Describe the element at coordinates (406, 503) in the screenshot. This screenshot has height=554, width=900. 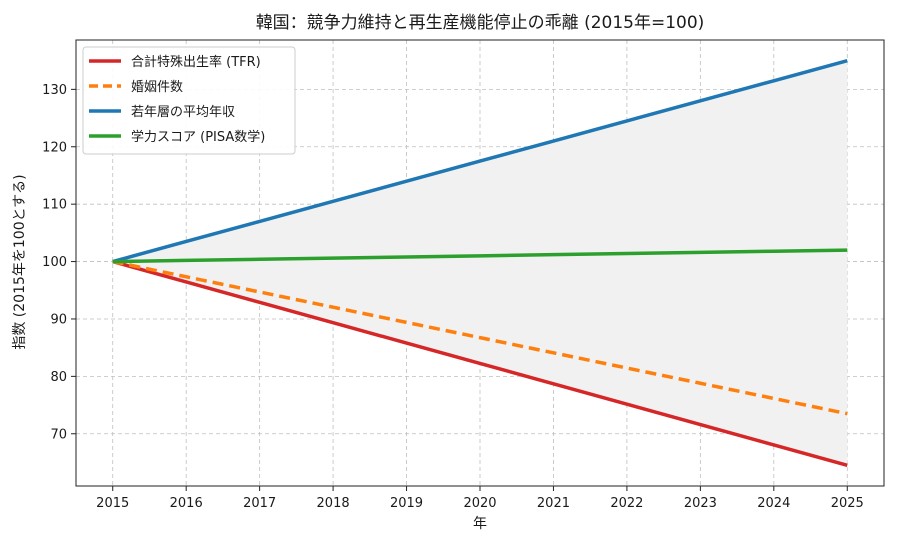
I see `x-tick-label: 2019` at that location.